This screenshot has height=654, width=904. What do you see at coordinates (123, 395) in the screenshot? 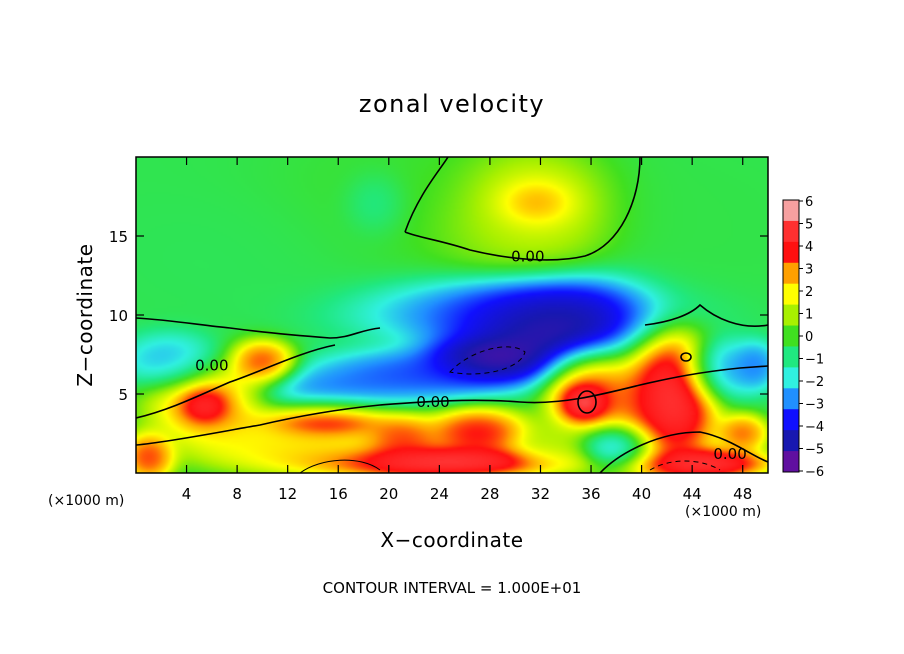
I see `y-tick-label: 5` at bounding box center [123, 395].